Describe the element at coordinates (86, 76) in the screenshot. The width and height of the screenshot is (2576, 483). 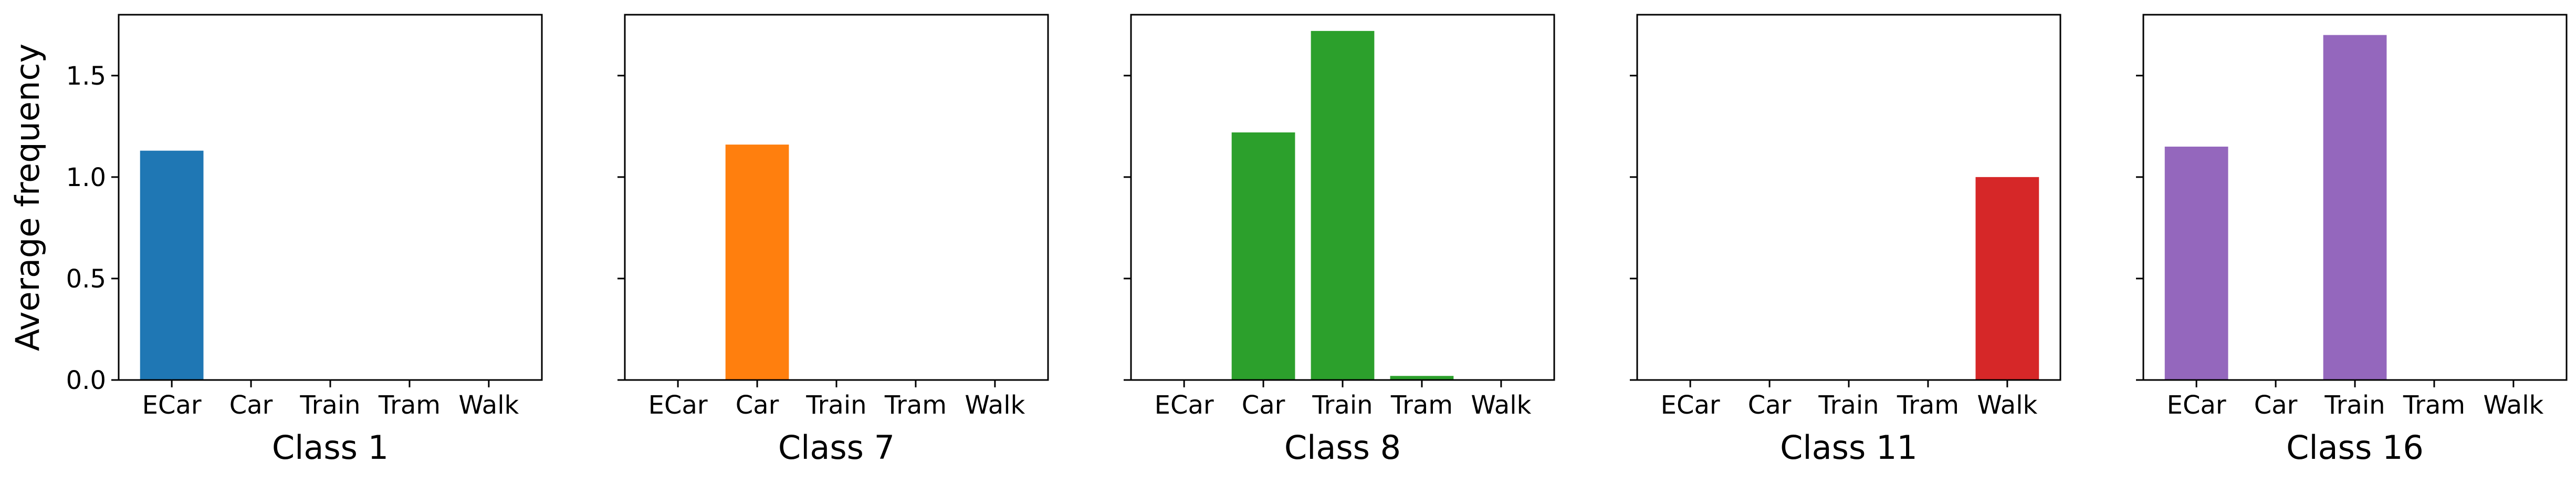
I see `ytick-label-3: 1.5` at that location.